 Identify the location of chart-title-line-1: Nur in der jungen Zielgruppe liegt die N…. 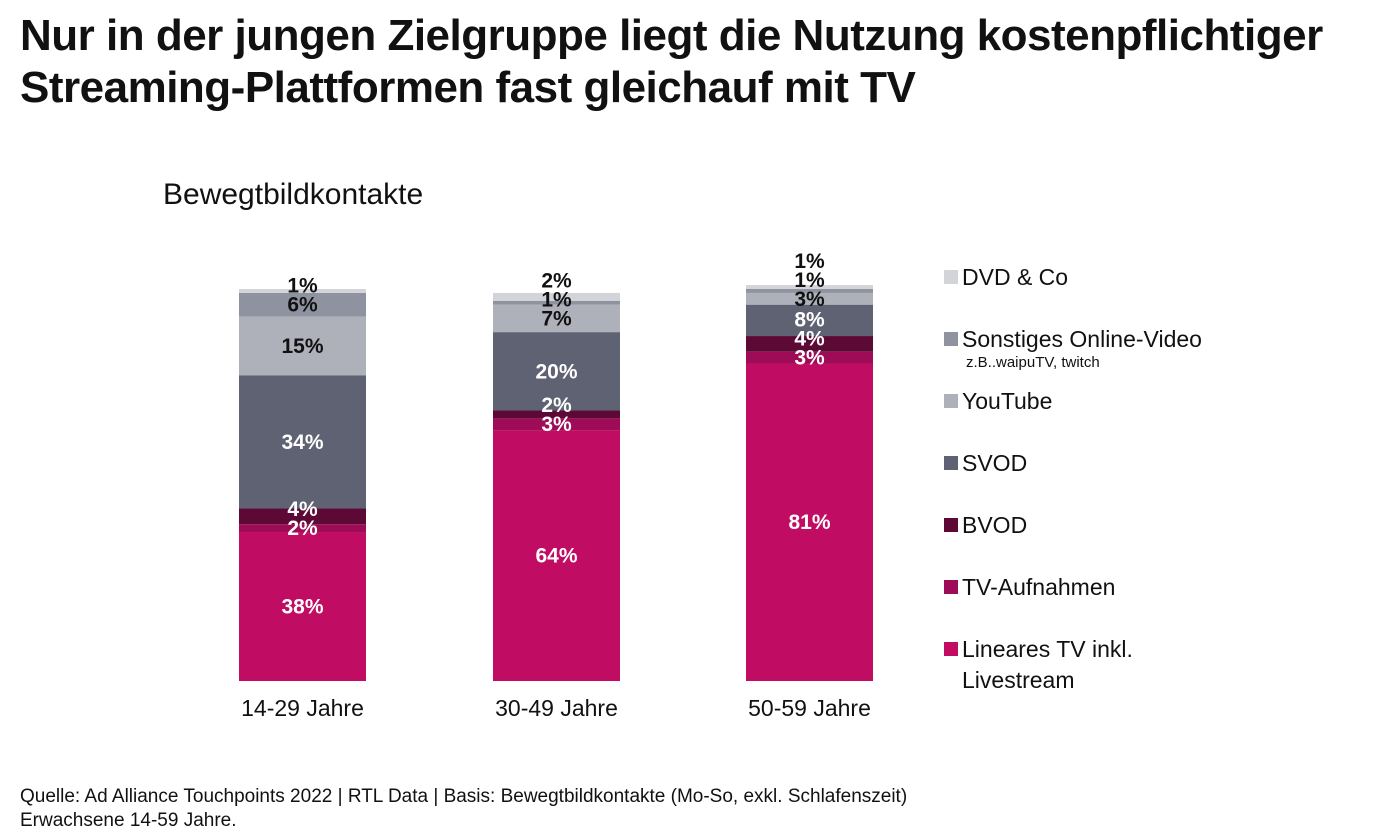
(671, 35).